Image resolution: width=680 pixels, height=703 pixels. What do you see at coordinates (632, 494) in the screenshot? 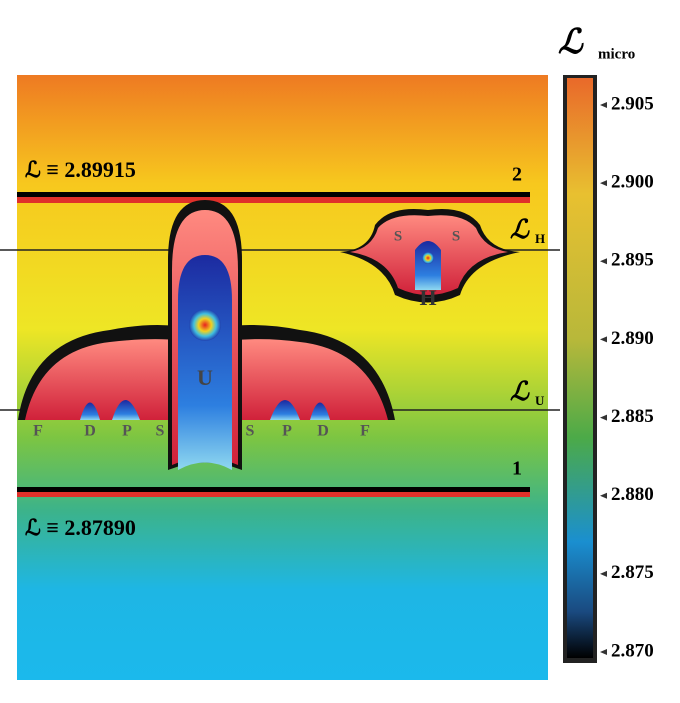
I see `colorbar-tick-label: 2.880` at bounding box center [632, 494].